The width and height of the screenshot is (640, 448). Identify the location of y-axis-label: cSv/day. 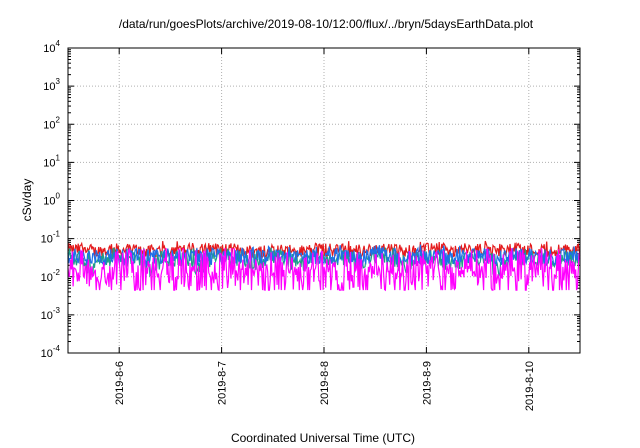
(27, 200).